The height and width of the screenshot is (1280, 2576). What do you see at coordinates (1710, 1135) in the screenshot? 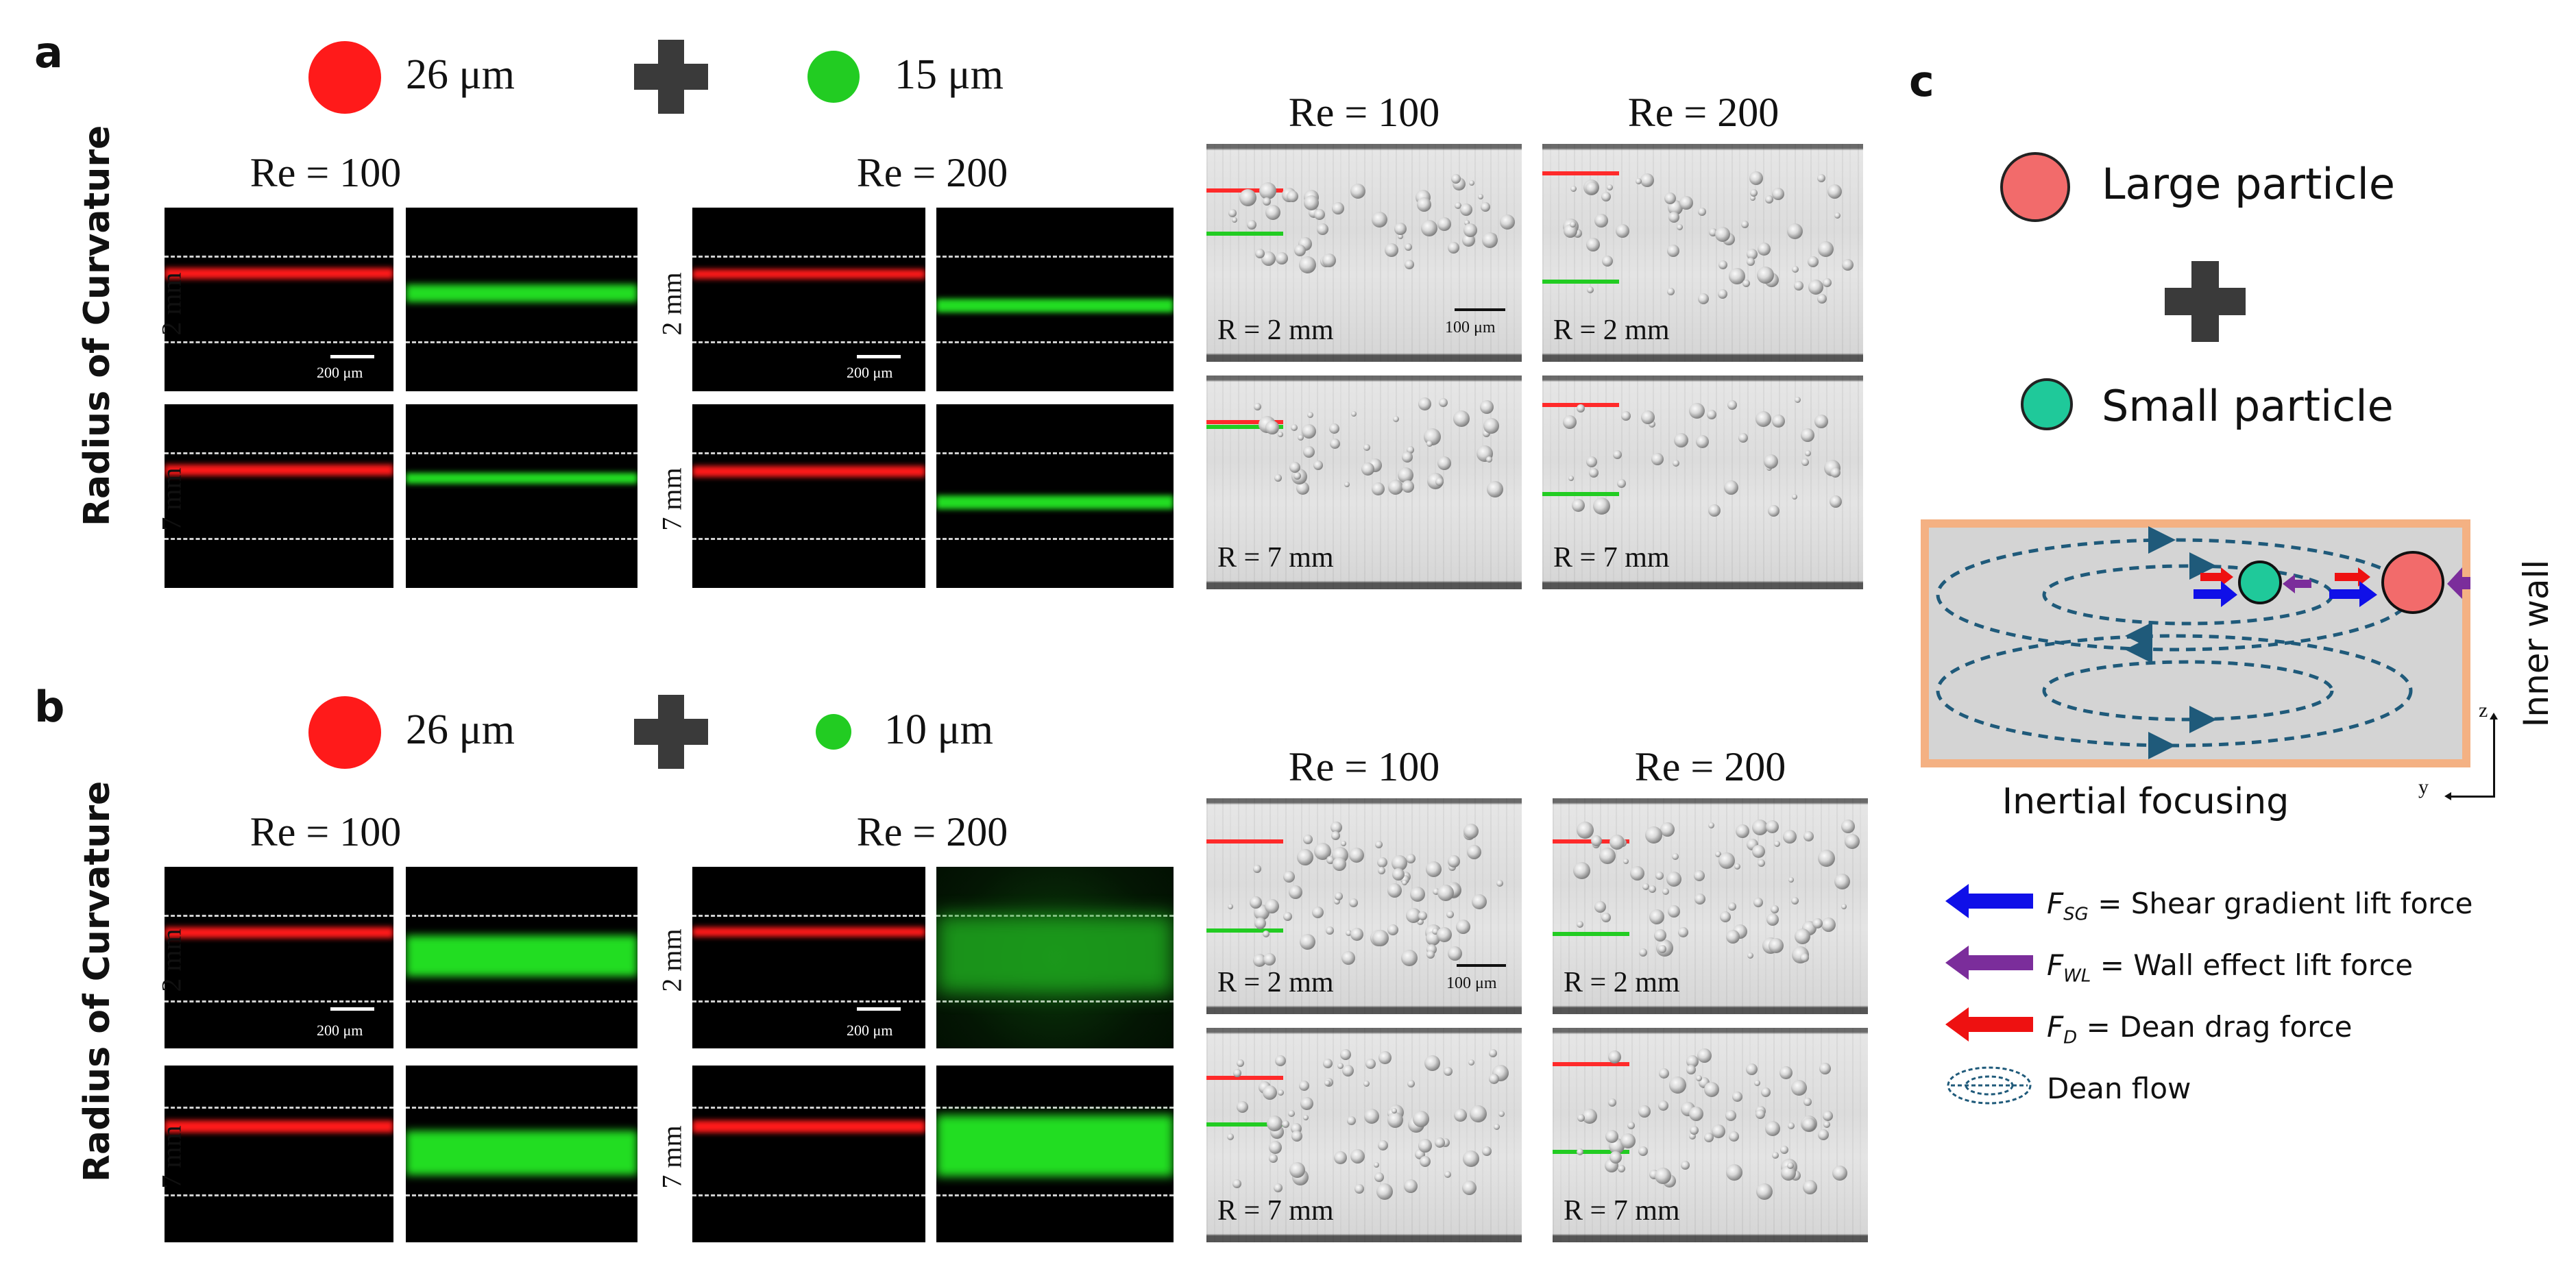
I see `brightfield-image: R = 7 mm` at bounding box center [1710, 1135].